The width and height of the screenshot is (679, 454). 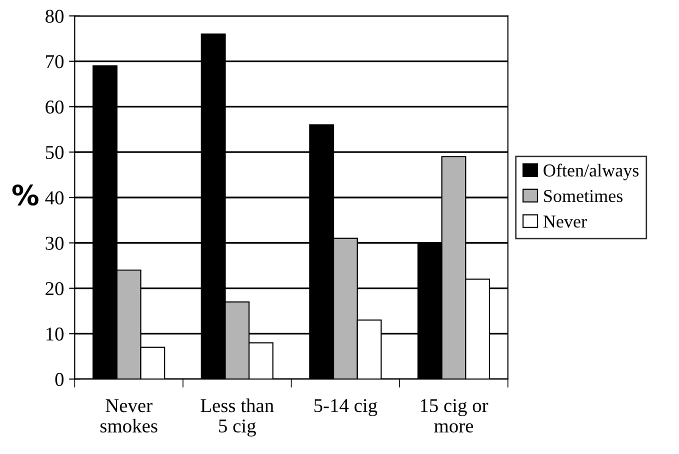 I want to click on y-tick-label: 0, so click(x=59, y=379).